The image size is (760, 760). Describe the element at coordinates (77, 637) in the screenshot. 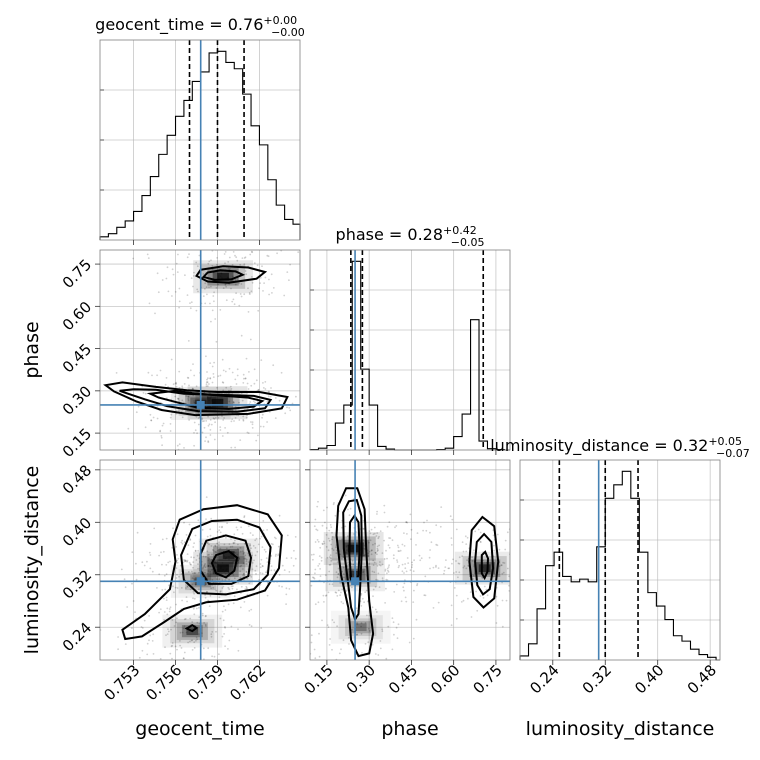

I see `y-tick-label-luminosity_distance: 0.24` at that location.